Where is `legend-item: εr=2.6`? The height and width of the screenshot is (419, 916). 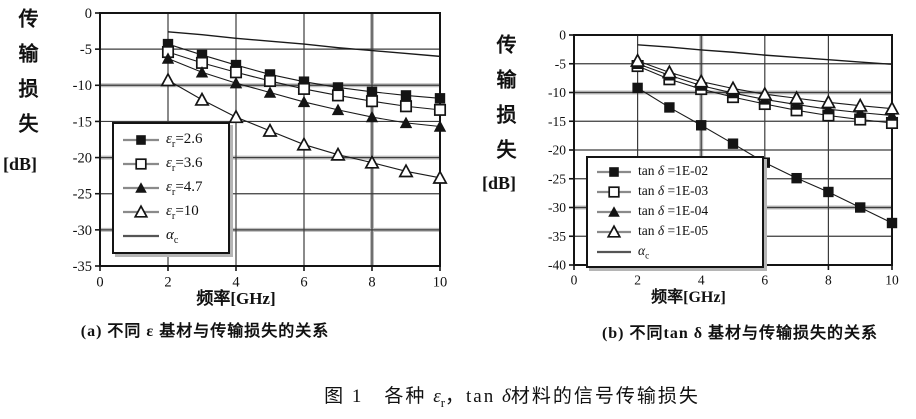
legend-item: εr=2.6 is located at coordinates (172, 140).